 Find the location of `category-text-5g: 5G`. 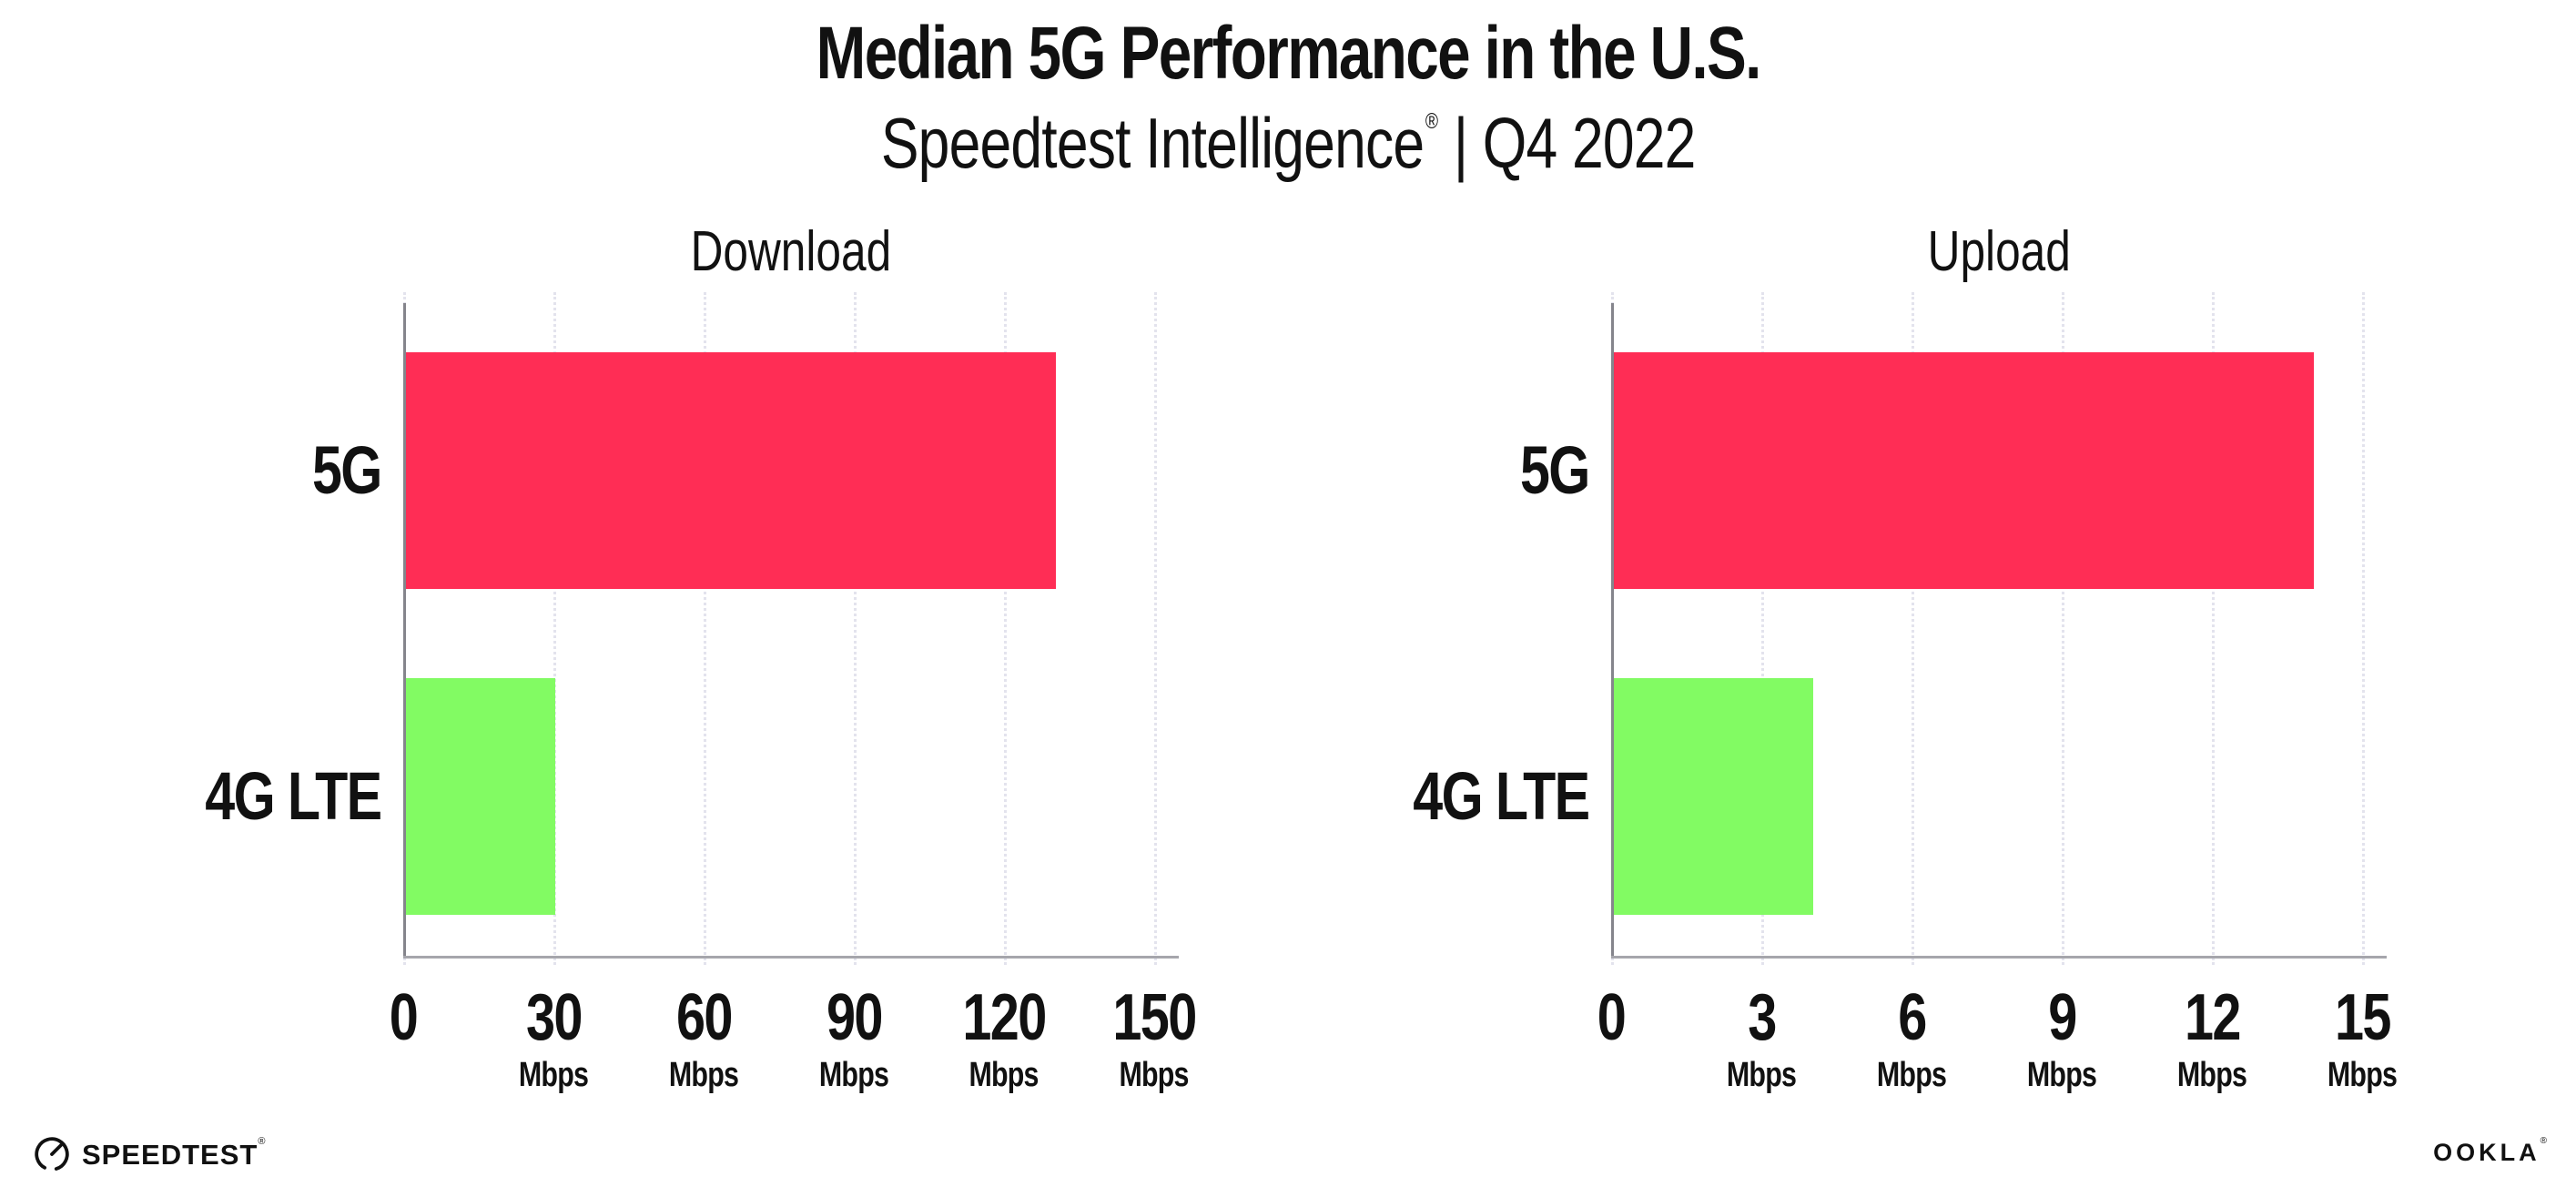

category-text-5g: 5G is located at coordinates (1555, 470).